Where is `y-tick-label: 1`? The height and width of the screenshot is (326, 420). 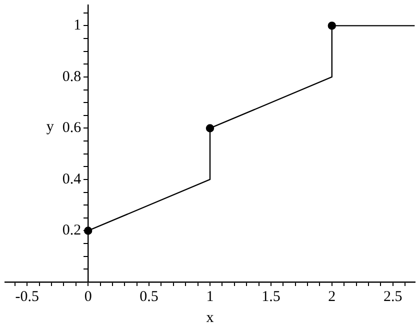 y-tick-label: 1 is located at coordinates (78, 26).